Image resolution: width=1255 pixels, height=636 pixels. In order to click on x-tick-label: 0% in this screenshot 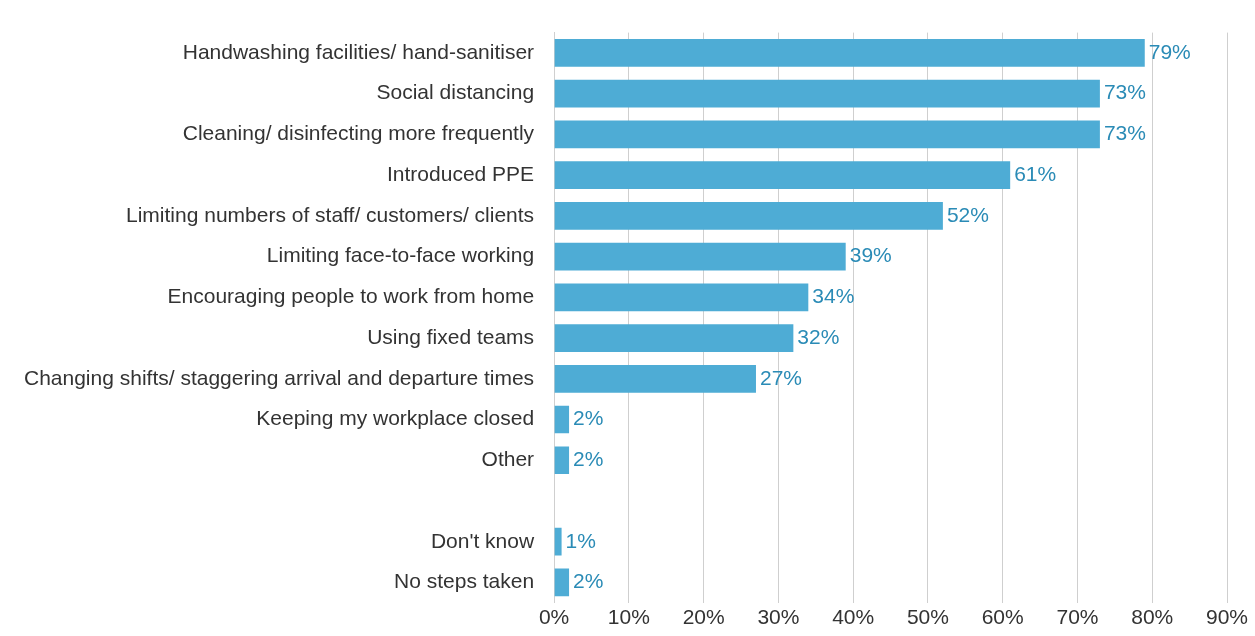, I will do `click(554, 617)`.